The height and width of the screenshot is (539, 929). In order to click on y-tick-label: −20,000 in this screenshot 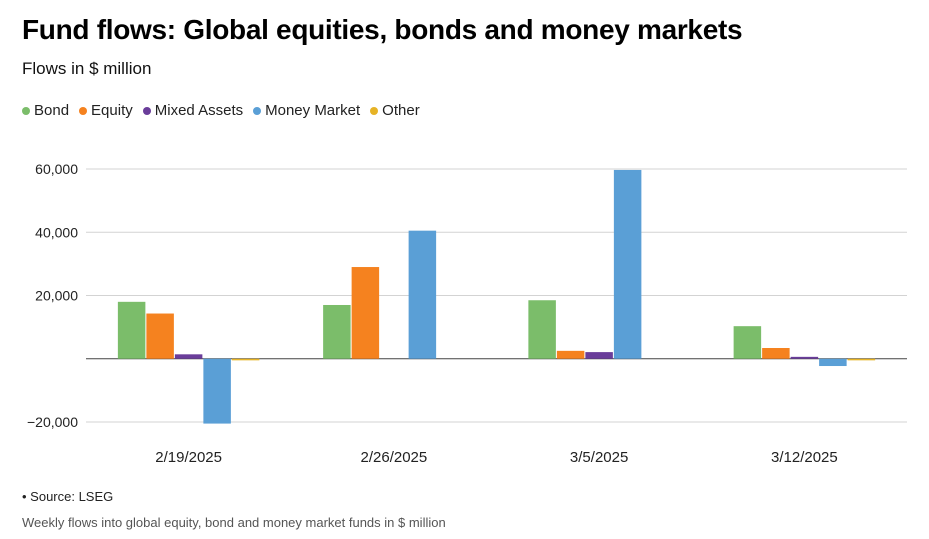, I will do `click(52, 422)`.